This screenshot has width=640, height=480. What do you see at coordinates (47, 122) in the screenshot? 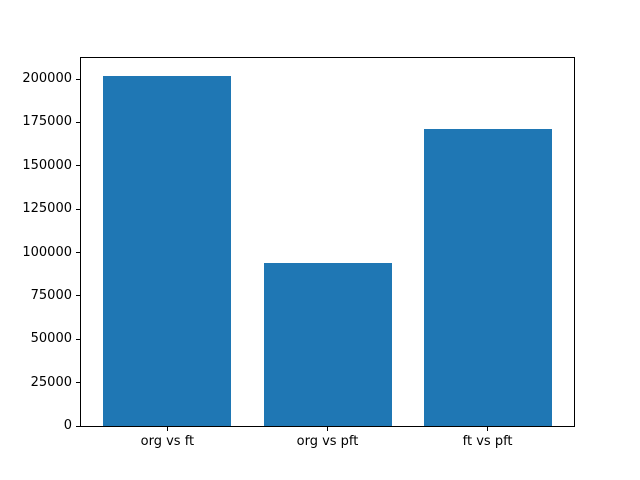
I see `y-tick-label-175000: 175000` at bounding box center [47, 122].